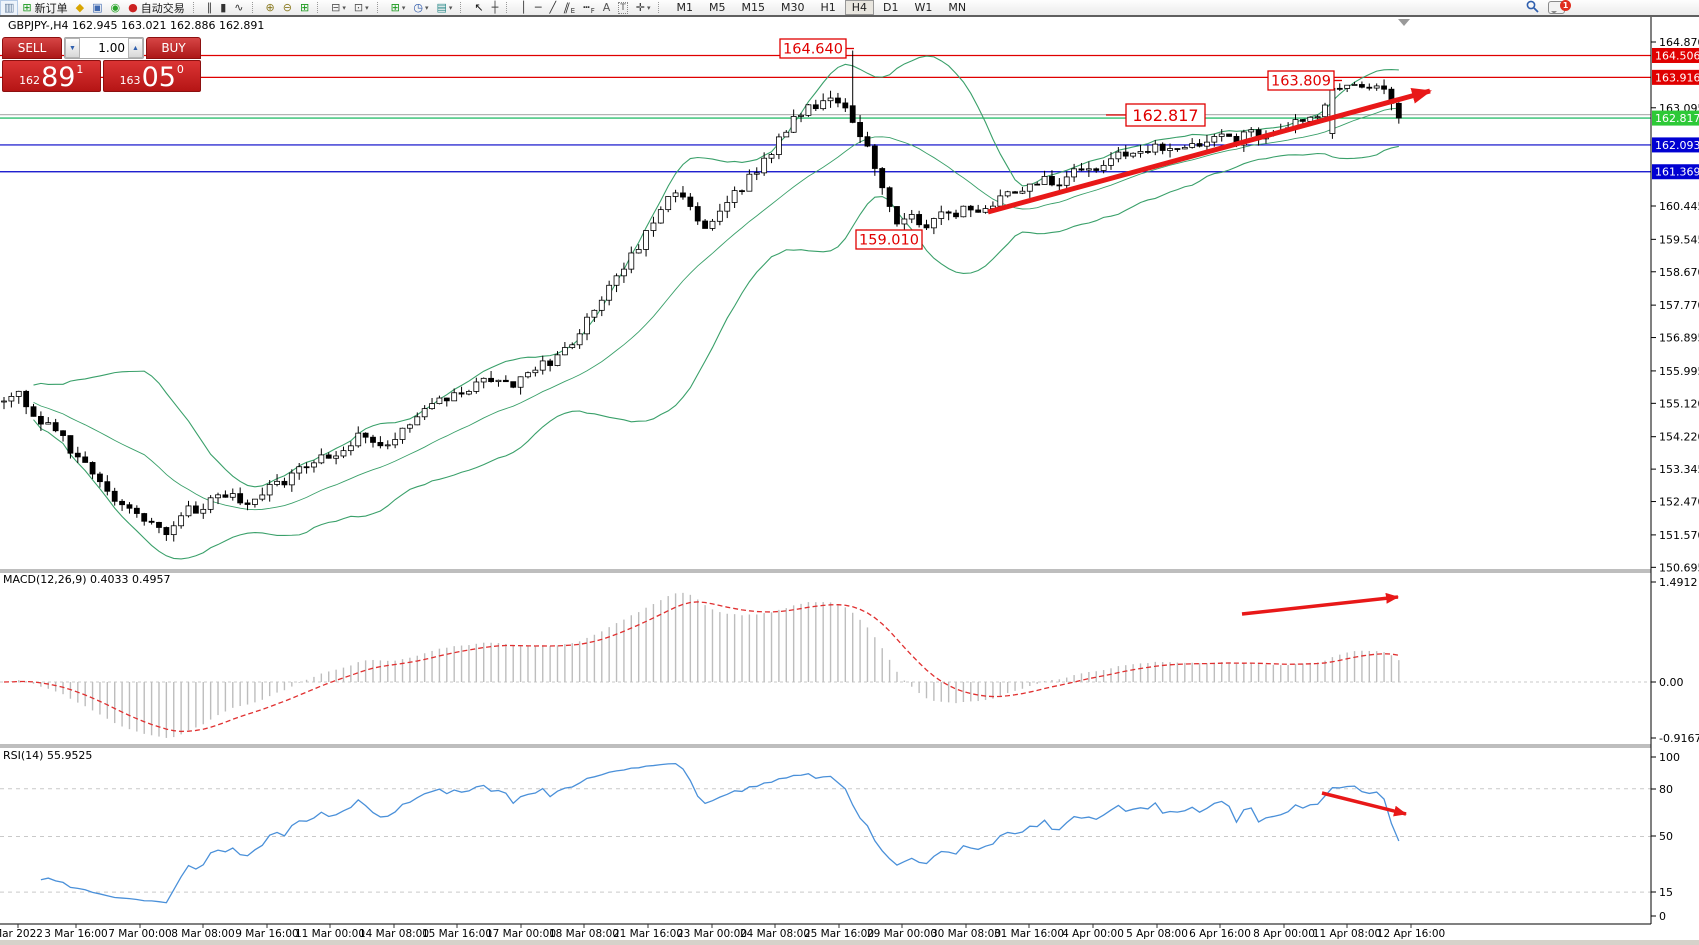  What do you see at coordinates (398, 7) in the screenshot?
I see `add-indicator-icon: ⊞ ▾` at bounding box center [398, 7].